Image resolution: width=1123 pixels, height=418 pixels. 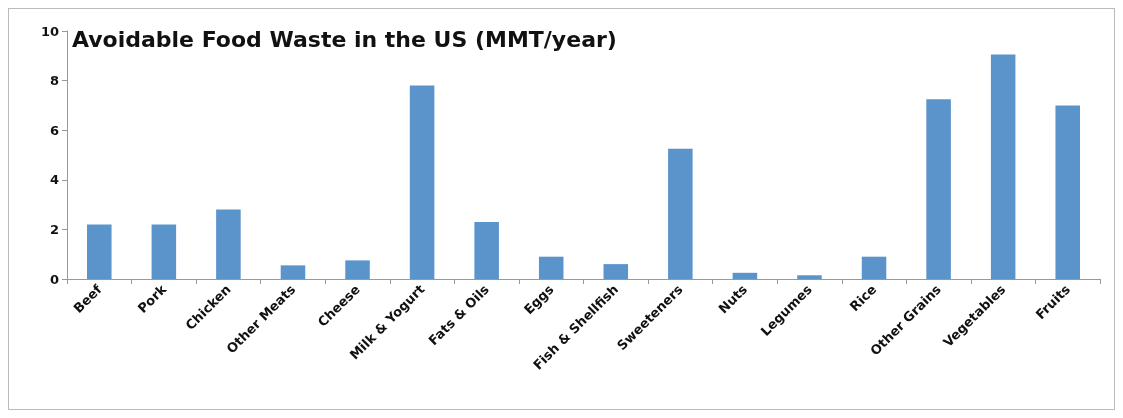 I want to click on y-tick-label: 4, so click(x=54, y=180).